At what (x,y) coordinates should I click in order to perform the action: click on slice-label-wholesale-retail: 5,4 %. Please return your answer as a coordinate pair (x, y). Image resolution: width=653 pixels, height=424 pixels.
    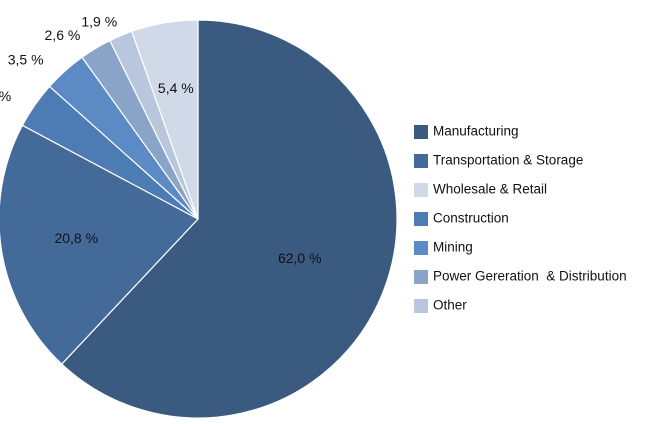
    Looking at the image, I should click on (176, 88).